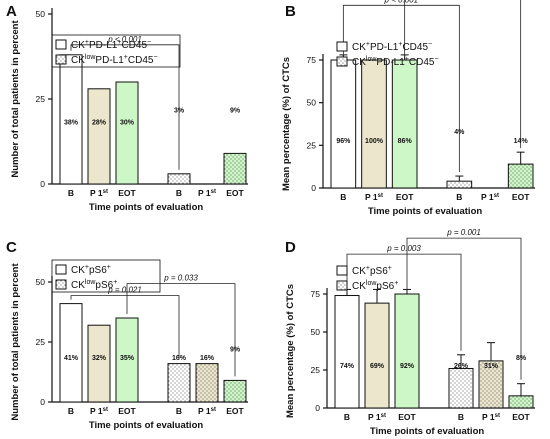  What do you see at coordinates (207, 358) in the screenshot?
I see `data-label: 16%` at bounding box center [207, 358].